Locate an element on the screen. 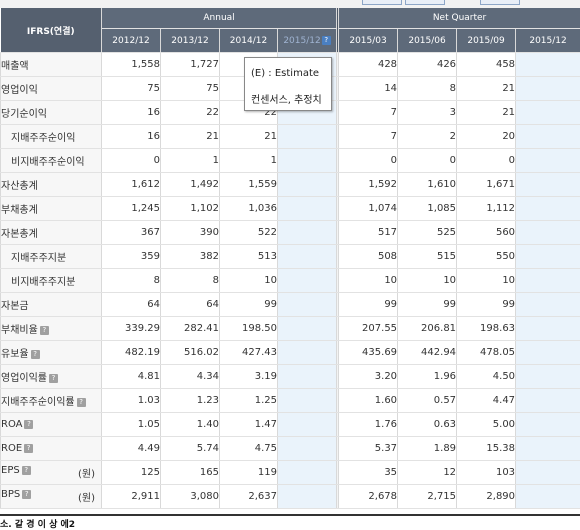 The image size is (580, 530). row-label-text: 자본총계 is located at coordinates (19, 234).